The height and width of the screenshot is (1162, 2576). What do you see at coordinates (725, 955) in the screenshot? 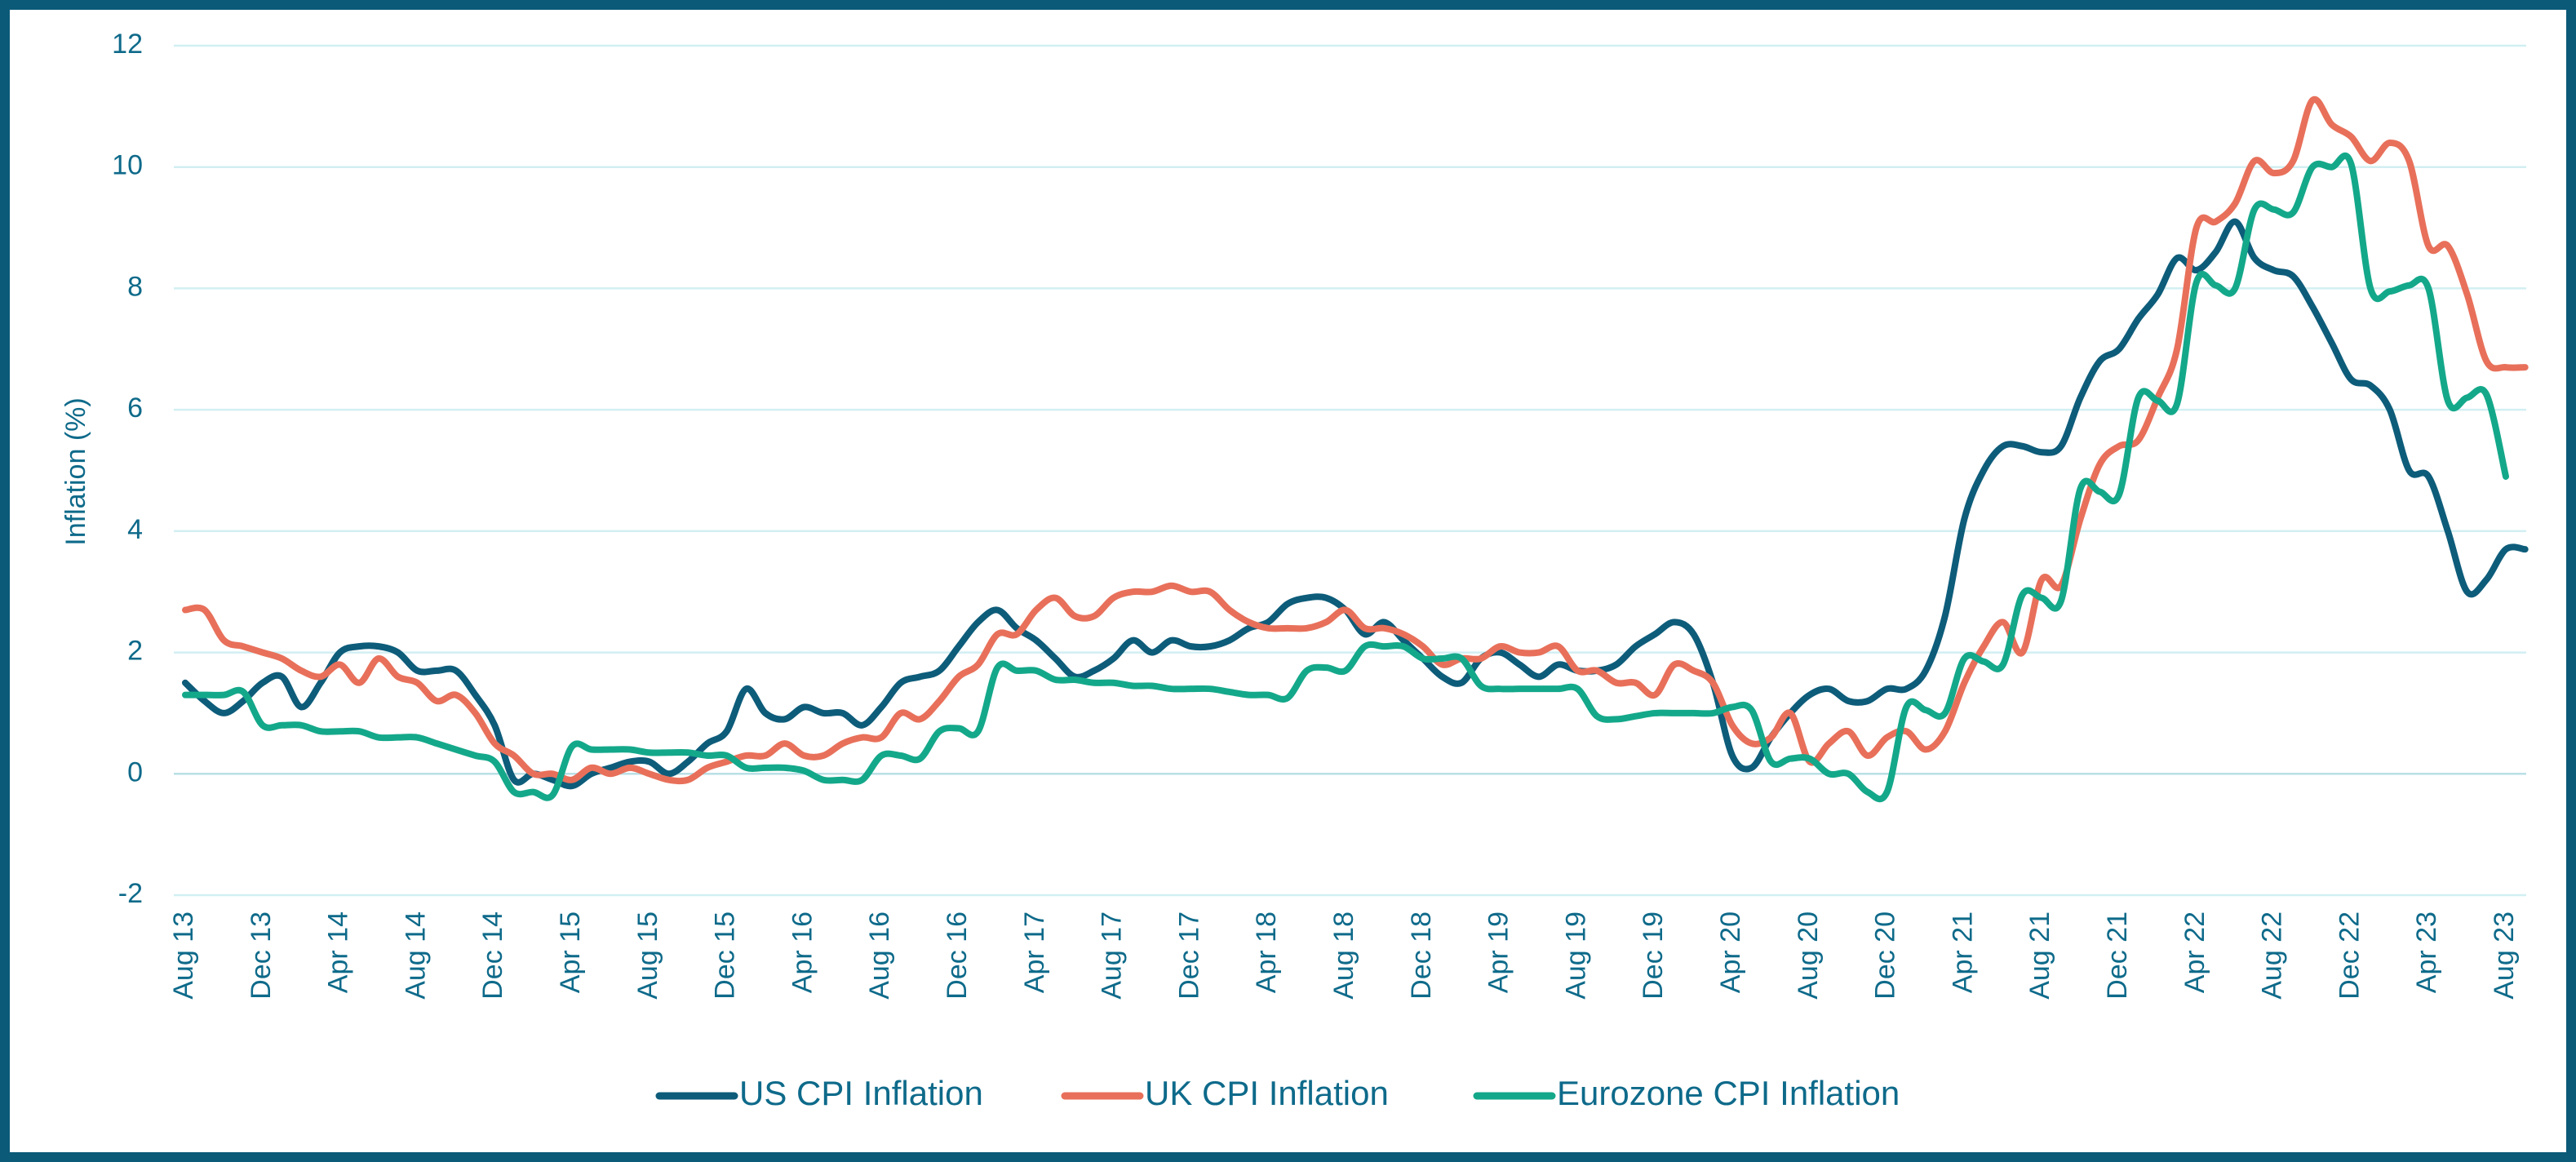
I see `x-tick-label: Dec 15` at bounding box center [725, 955].